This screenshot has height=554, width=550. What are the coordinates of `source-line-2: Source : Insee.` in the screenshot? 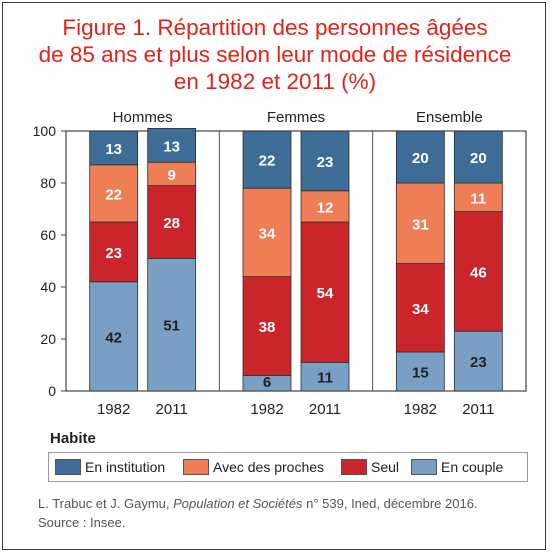 It's located at (82, 522).